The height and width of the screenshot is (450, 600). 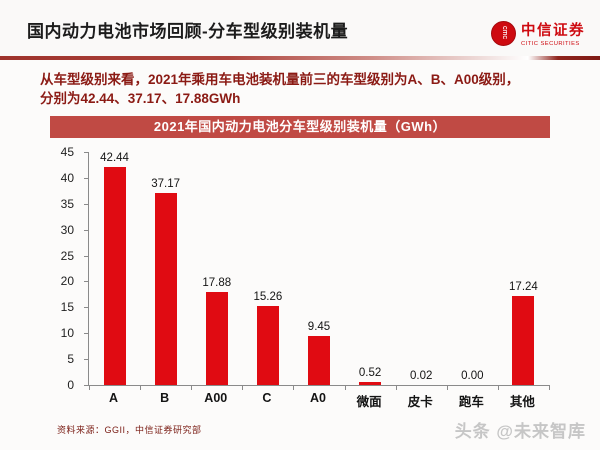 I want to click on bar-value-label: 9.45, so click(x=319, y=327).